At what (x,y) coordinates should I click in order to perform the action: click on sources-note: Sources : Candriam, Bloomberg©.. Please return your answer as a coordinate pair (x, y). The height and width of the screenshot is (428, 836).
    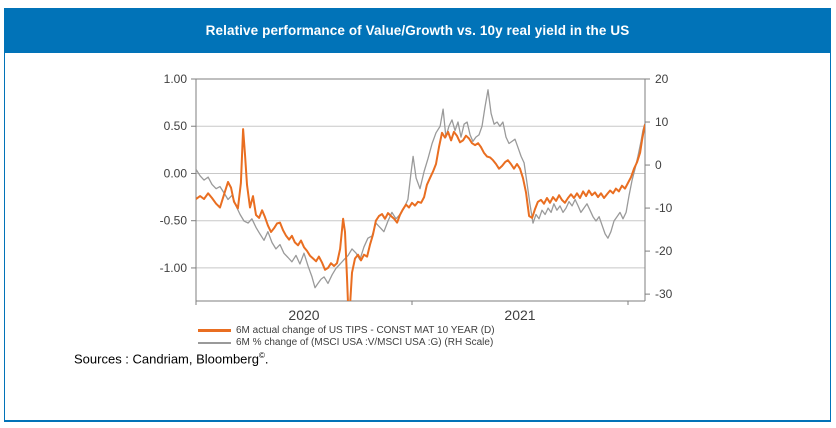
    Looking at the image, I should click on (171, 358).